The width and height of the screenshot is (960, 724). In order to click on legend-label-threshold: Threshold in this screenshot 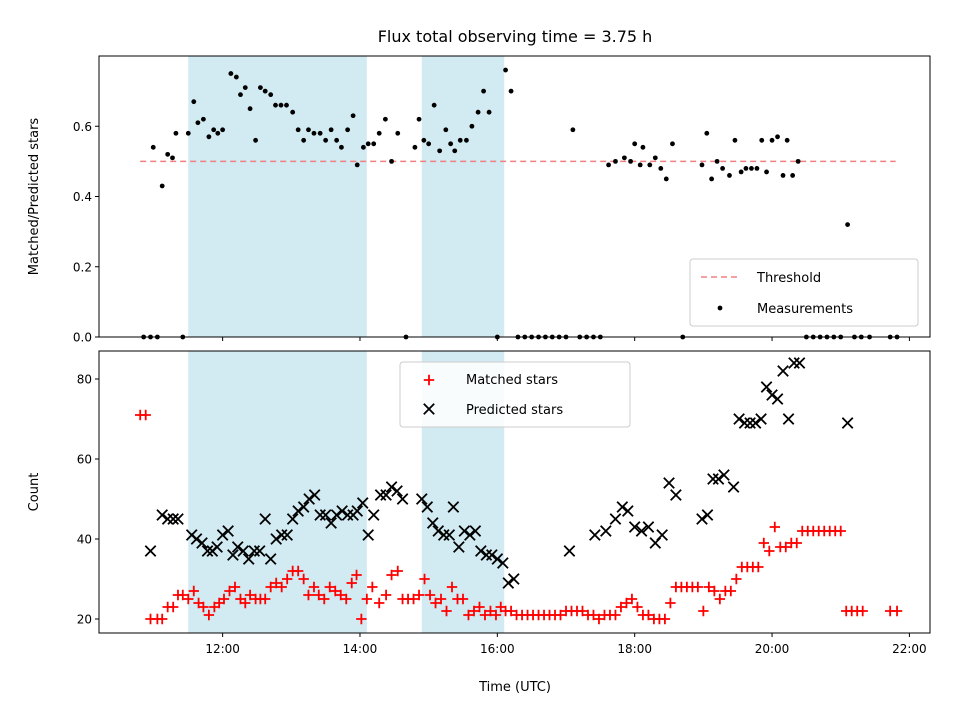, I will do `click(788, 278)`.